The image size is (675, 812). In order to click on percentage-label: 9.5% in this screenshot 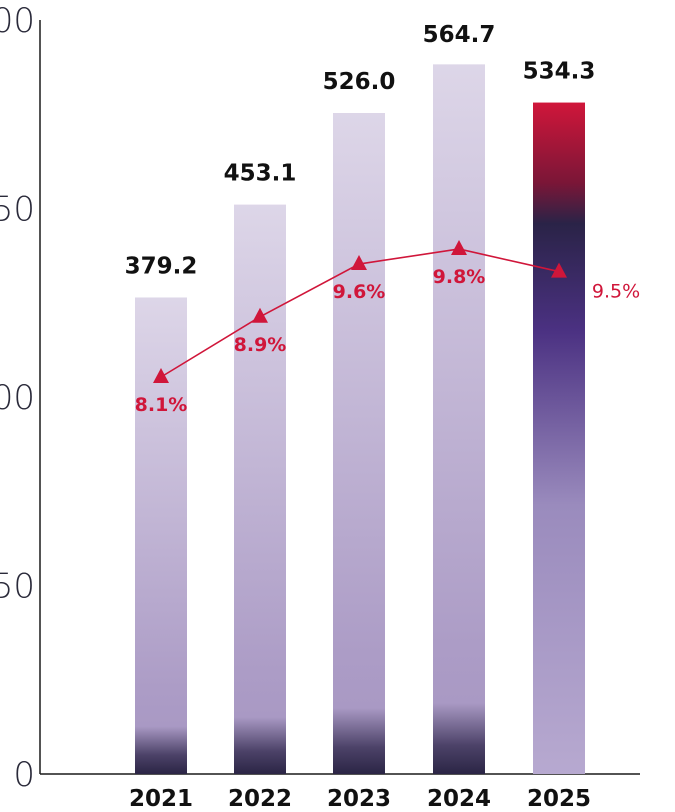, I will do `click(616, 292)`.